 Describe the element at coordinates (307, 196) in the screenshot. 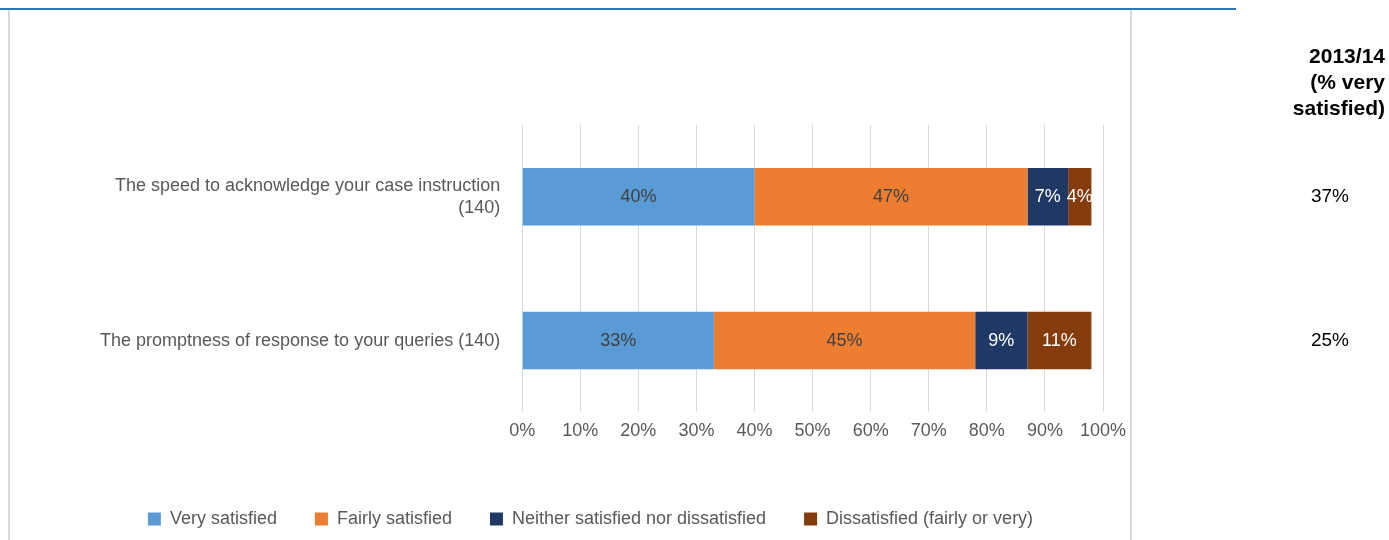

I see `y-tick-label: The speed to acknowledge your case instruction (140)` at that location.